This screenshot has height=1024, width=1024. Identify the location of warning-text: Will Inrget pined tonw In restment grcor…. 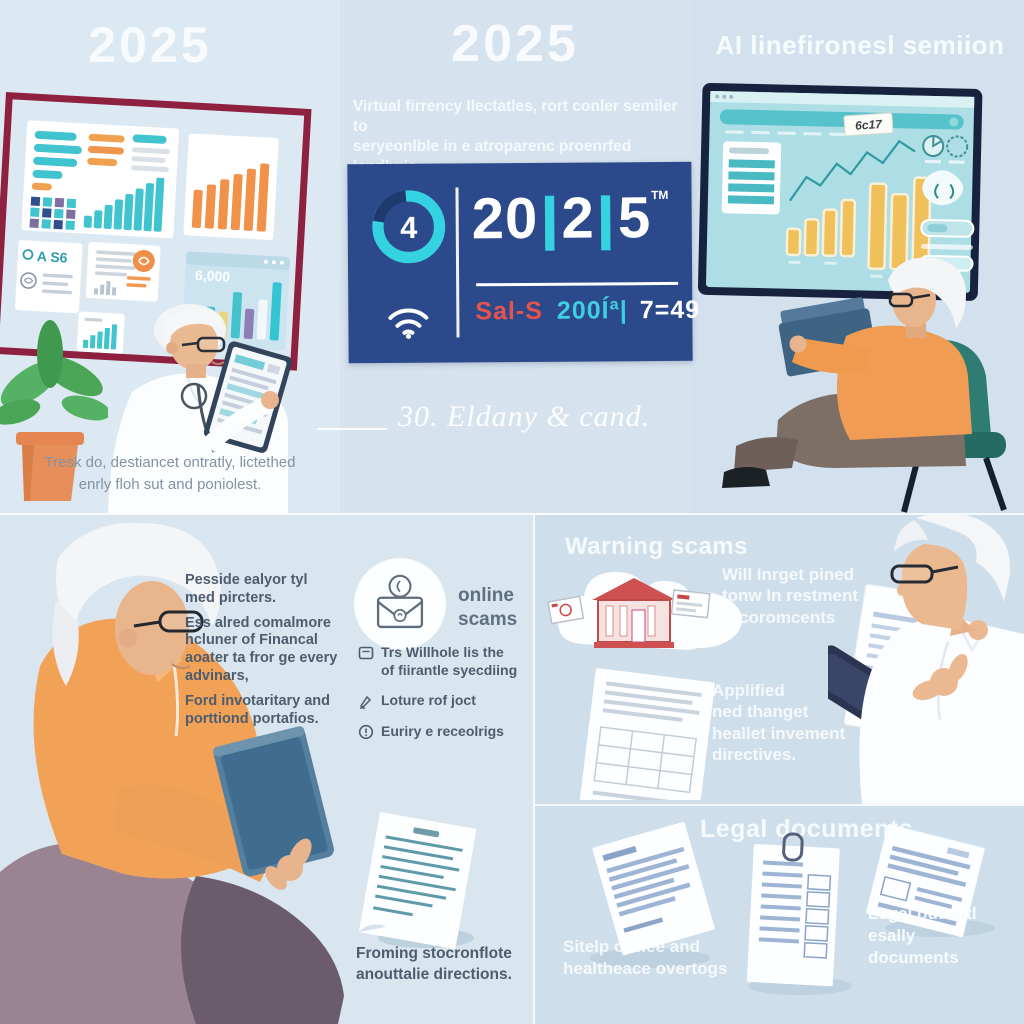
(790, 596).